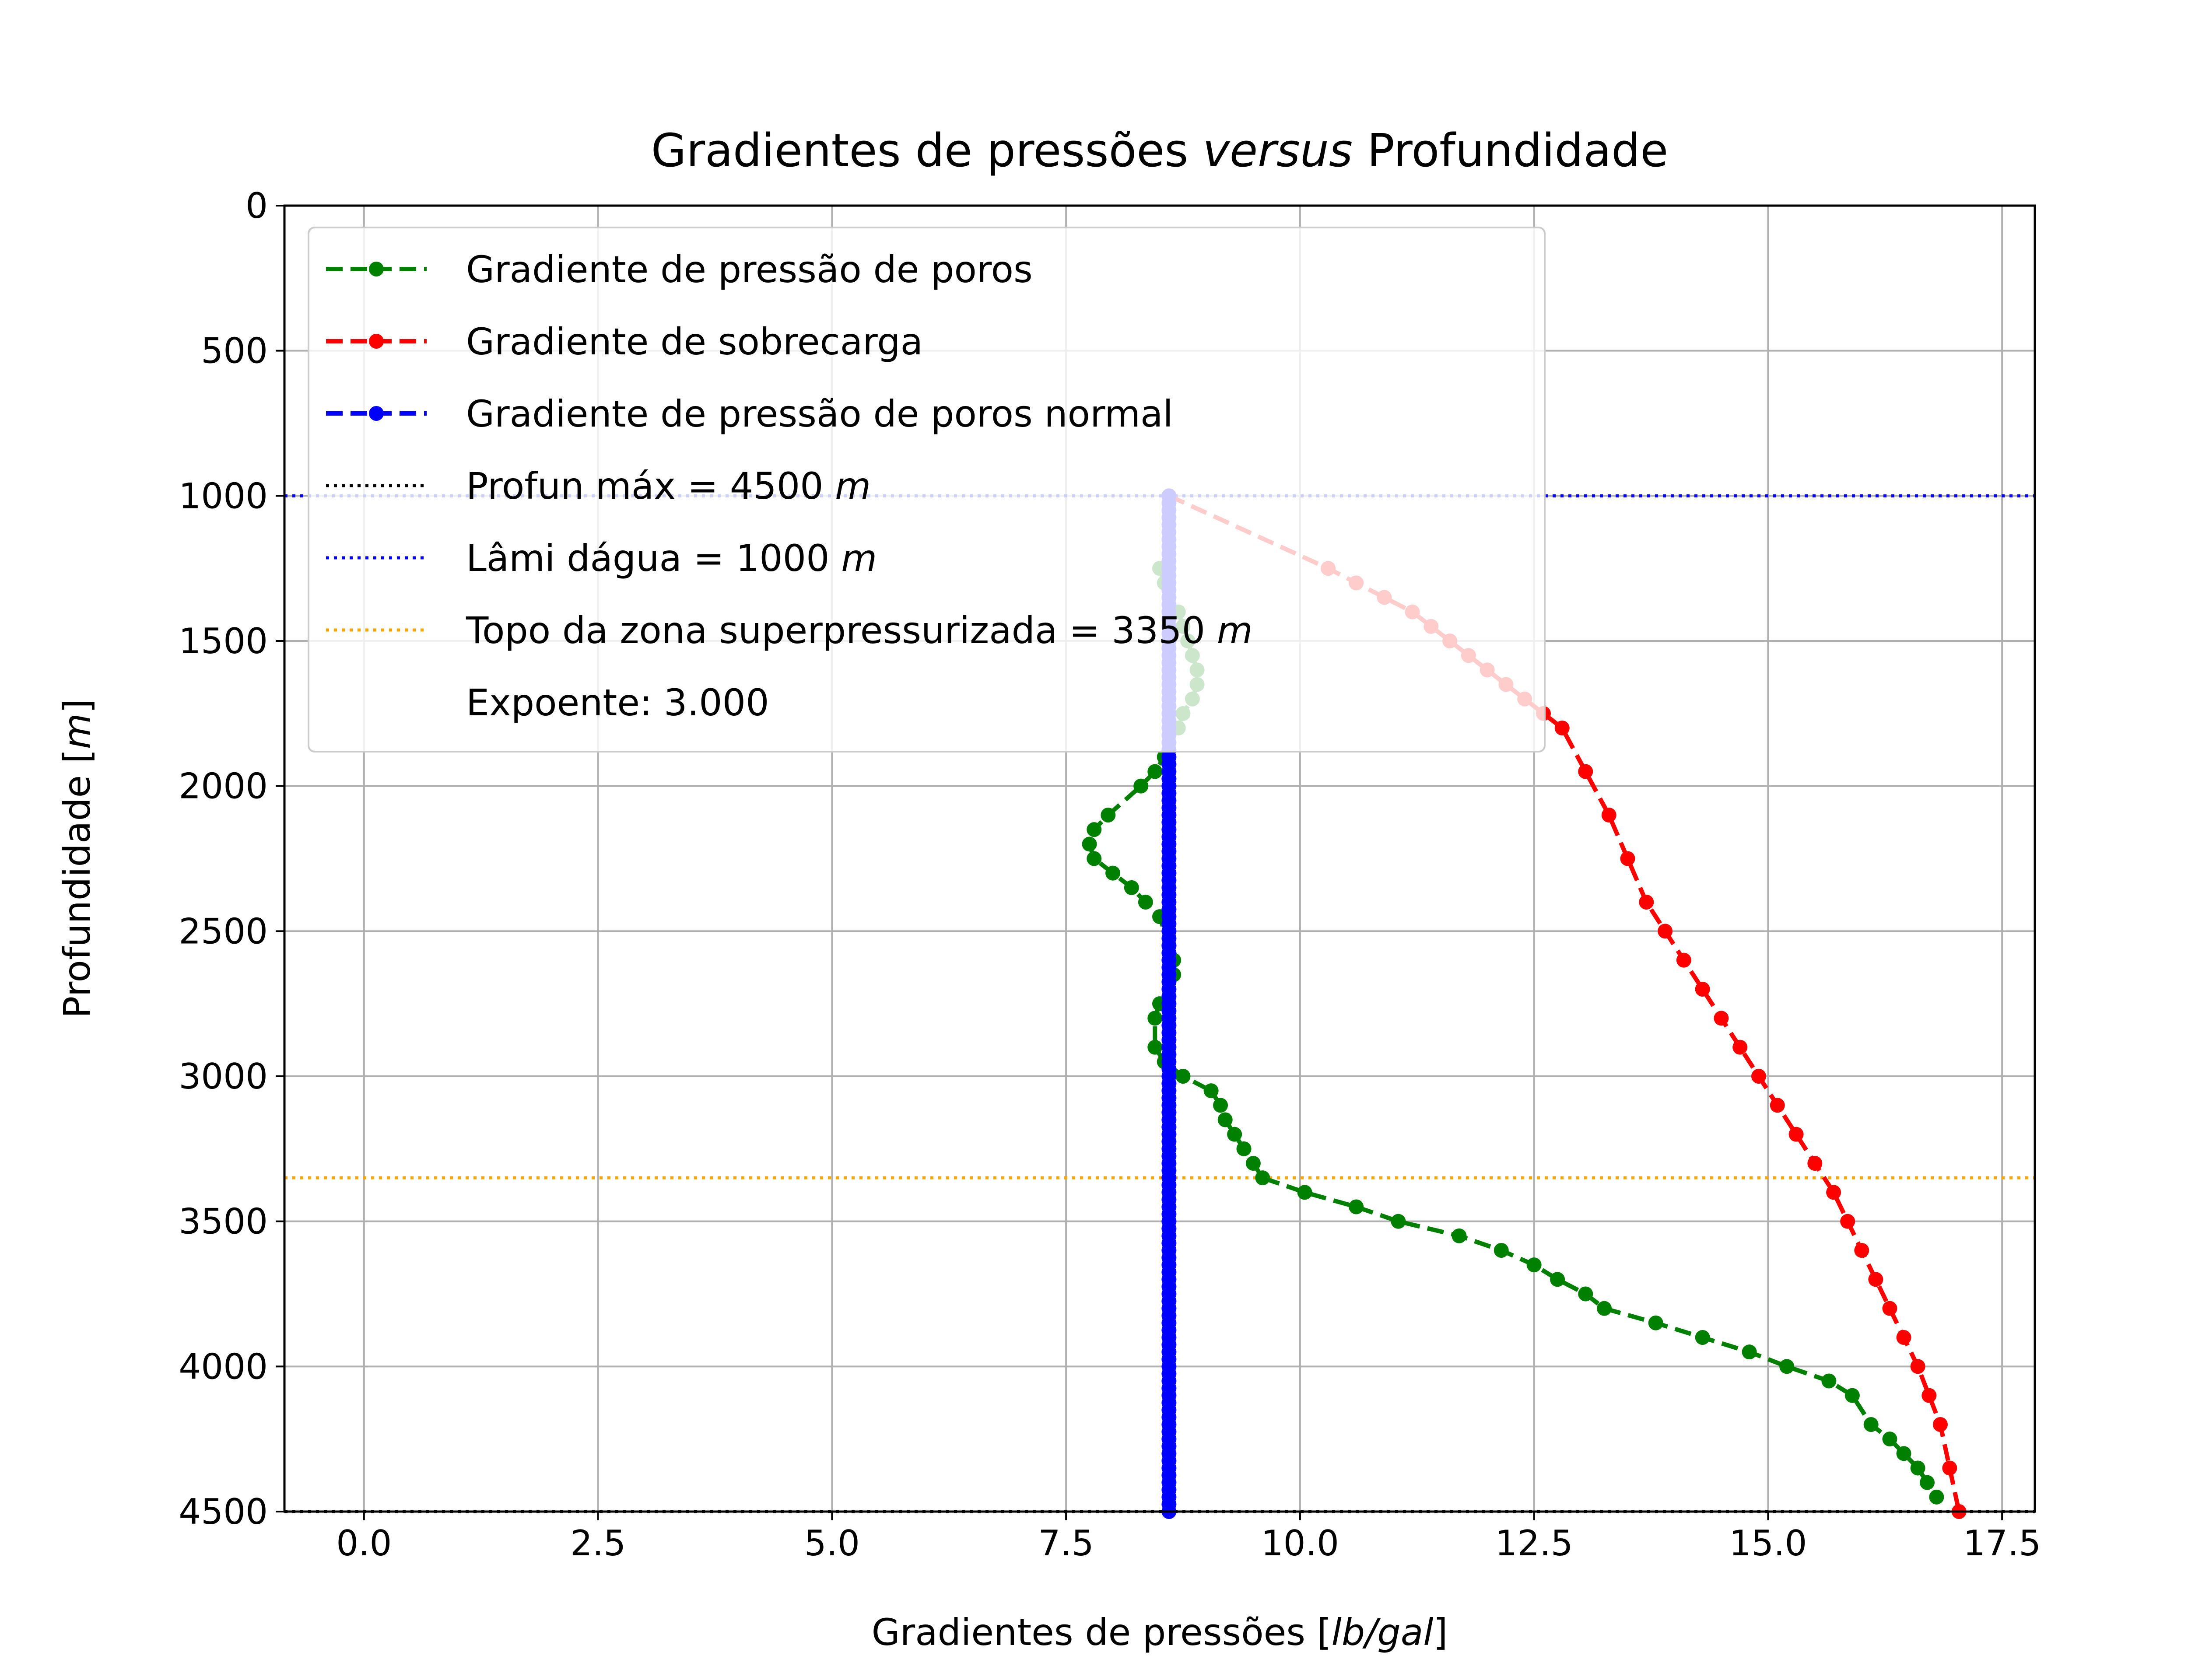  I want to click on legend-entry: Expoente: 3.000, so click(617, 702).